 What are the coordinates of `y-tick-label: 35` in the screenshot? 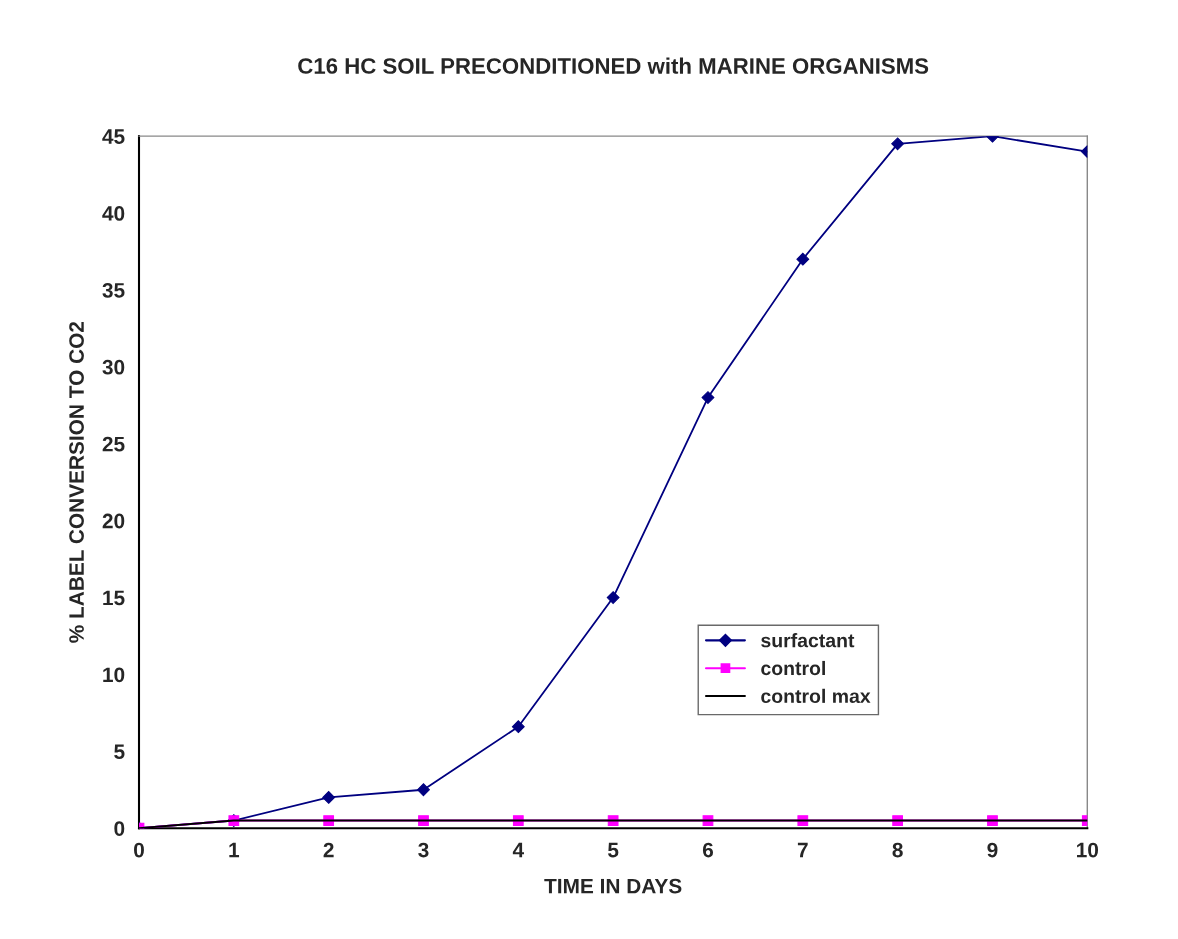 It's located at (113, 290).